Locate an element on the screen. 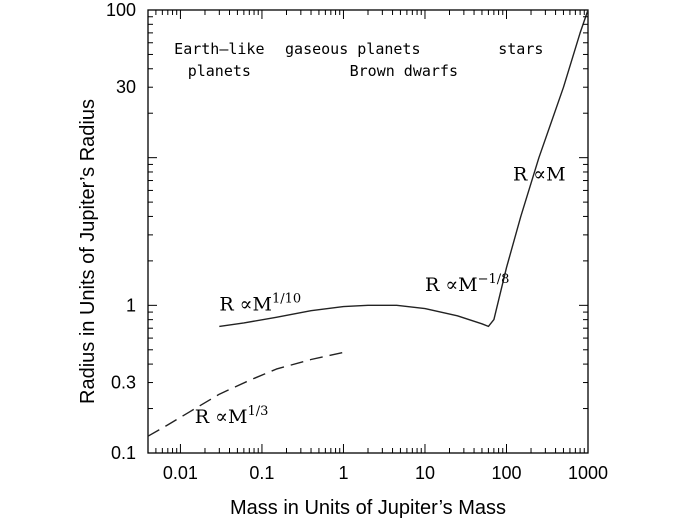 The height and width of the screenshot is (525, 700). x-tick-label: 1 is located at coordinates (343, 473).